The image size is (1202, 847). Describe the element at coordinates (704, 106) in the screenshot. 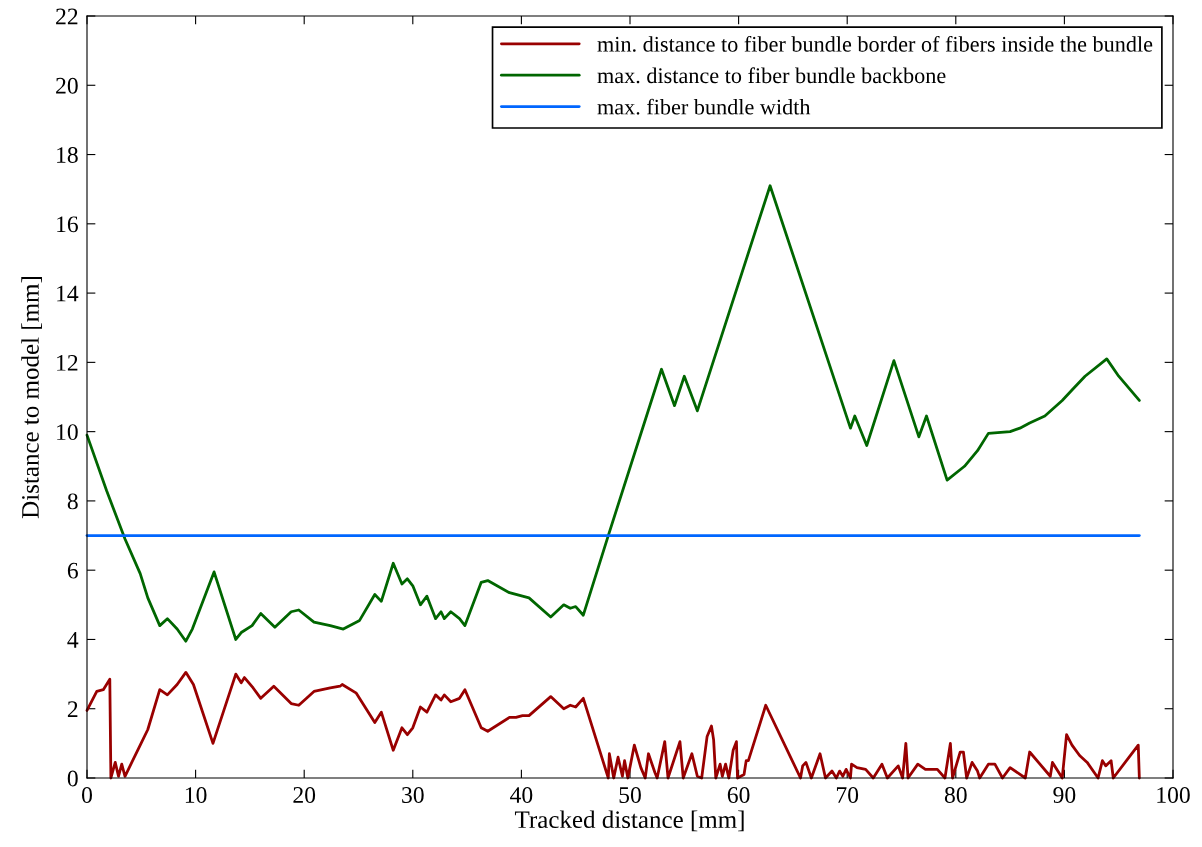

I see `legend-label: max. fiber bundle width` at that location.